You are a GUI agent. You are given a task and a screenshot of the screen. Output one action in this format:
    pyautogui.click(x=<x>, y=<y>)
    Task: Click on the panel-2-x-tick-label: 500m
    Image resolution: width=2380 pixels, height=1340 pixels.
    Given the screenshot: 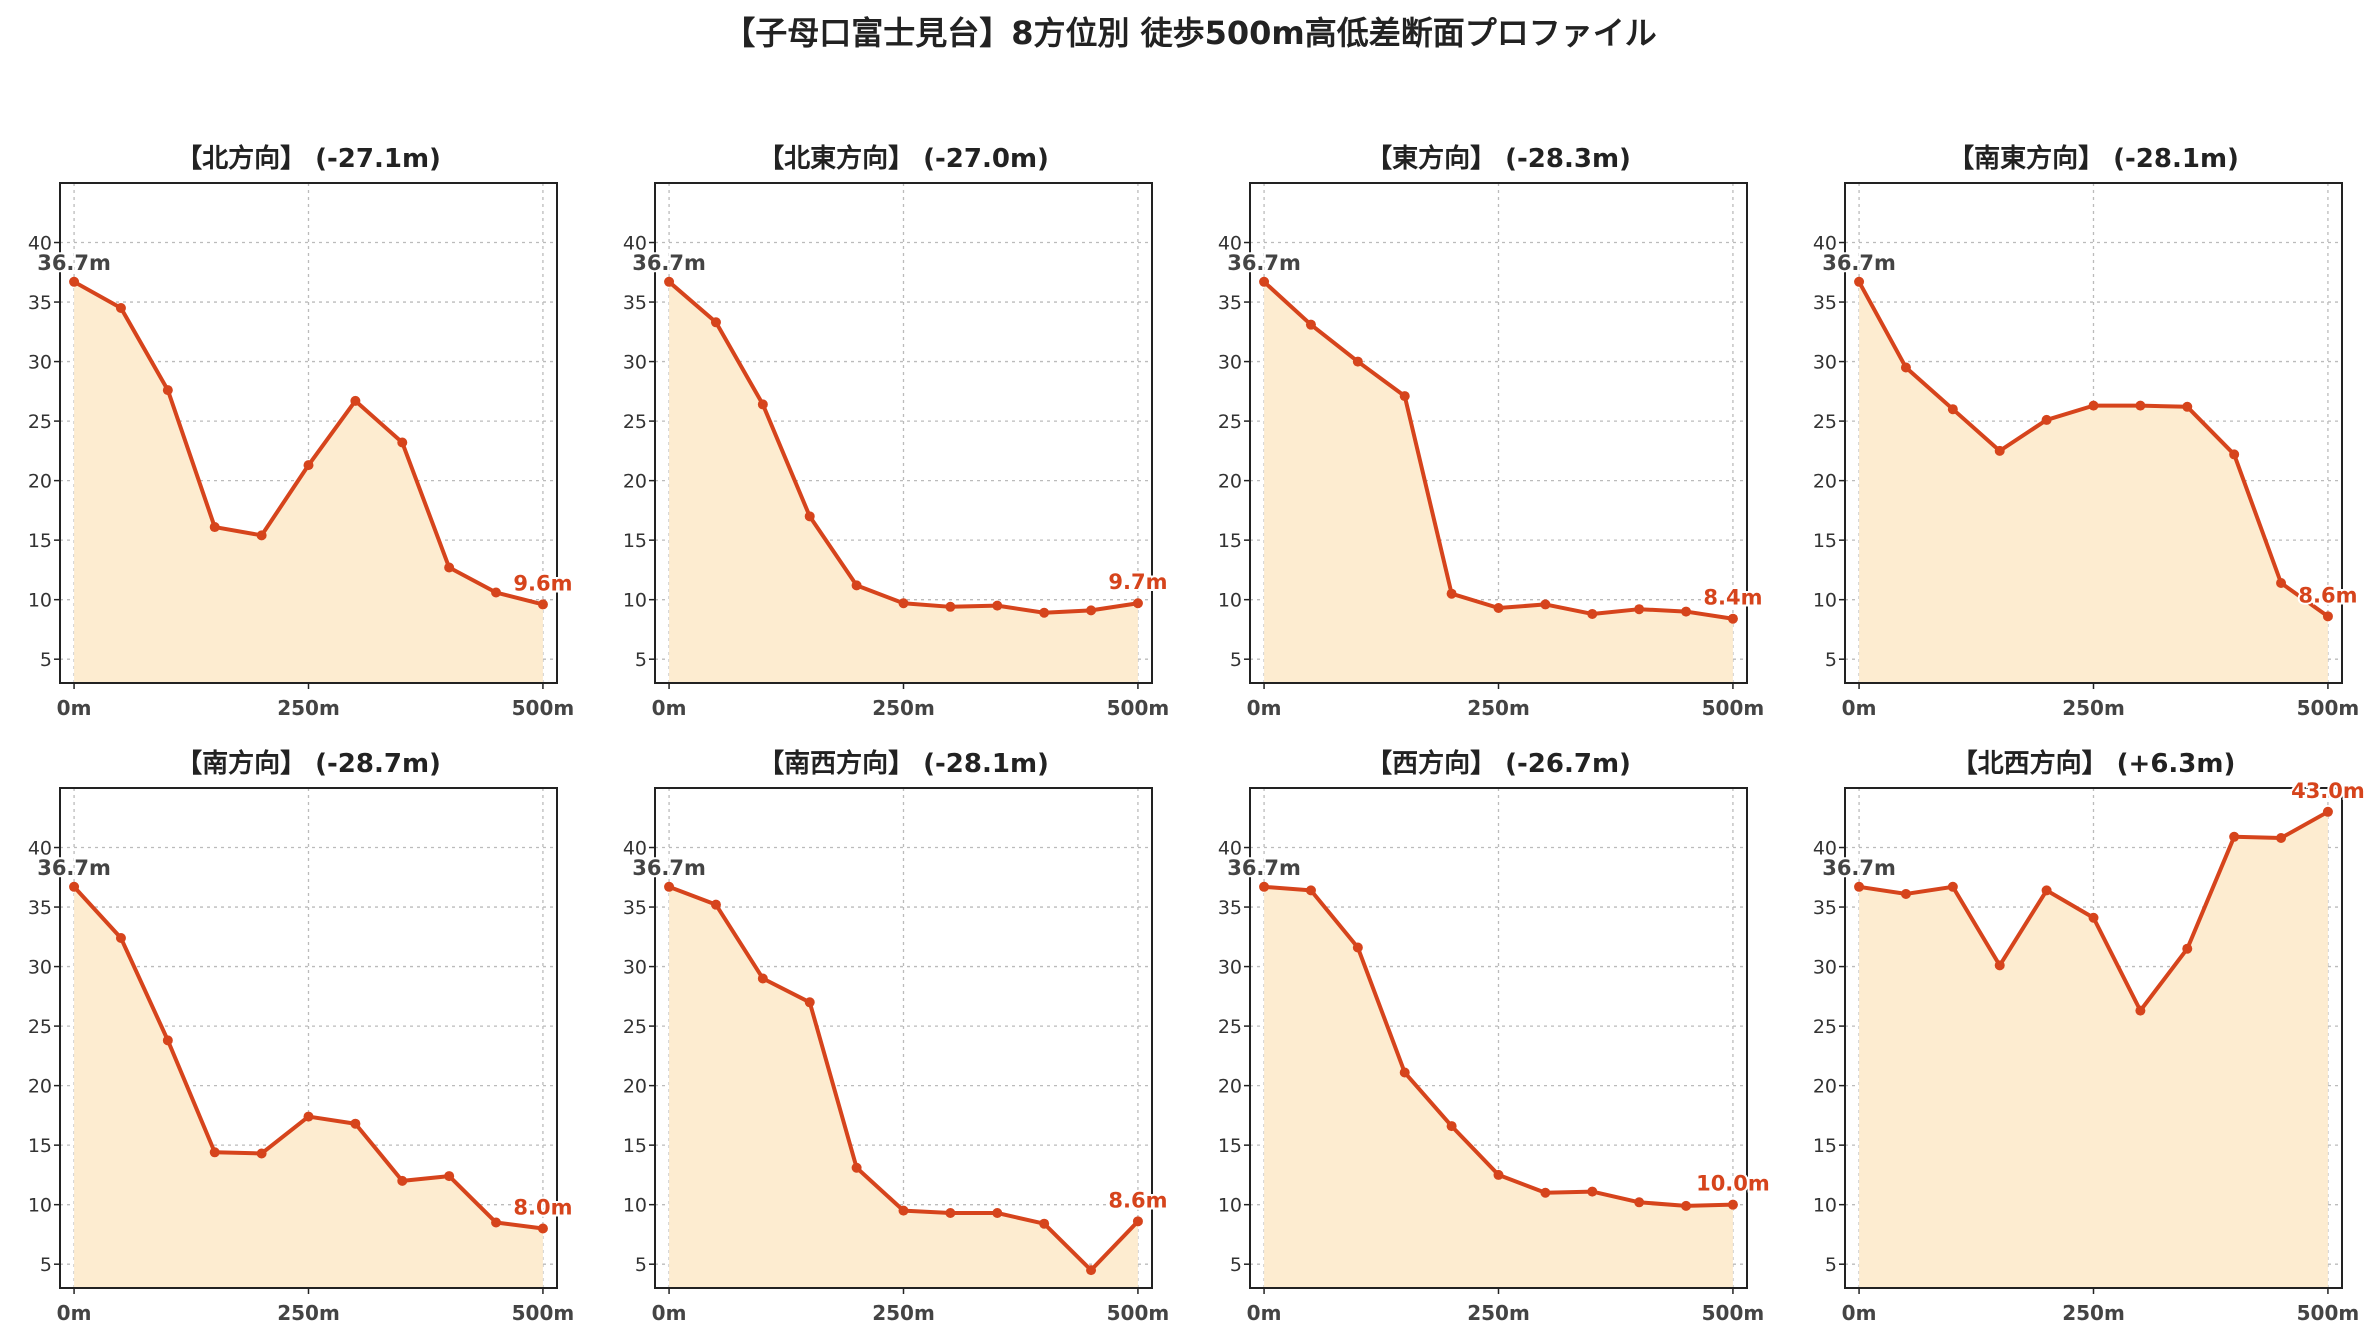 What is the action you would take?
    pyautogui.click(x=1138, y=708)
    